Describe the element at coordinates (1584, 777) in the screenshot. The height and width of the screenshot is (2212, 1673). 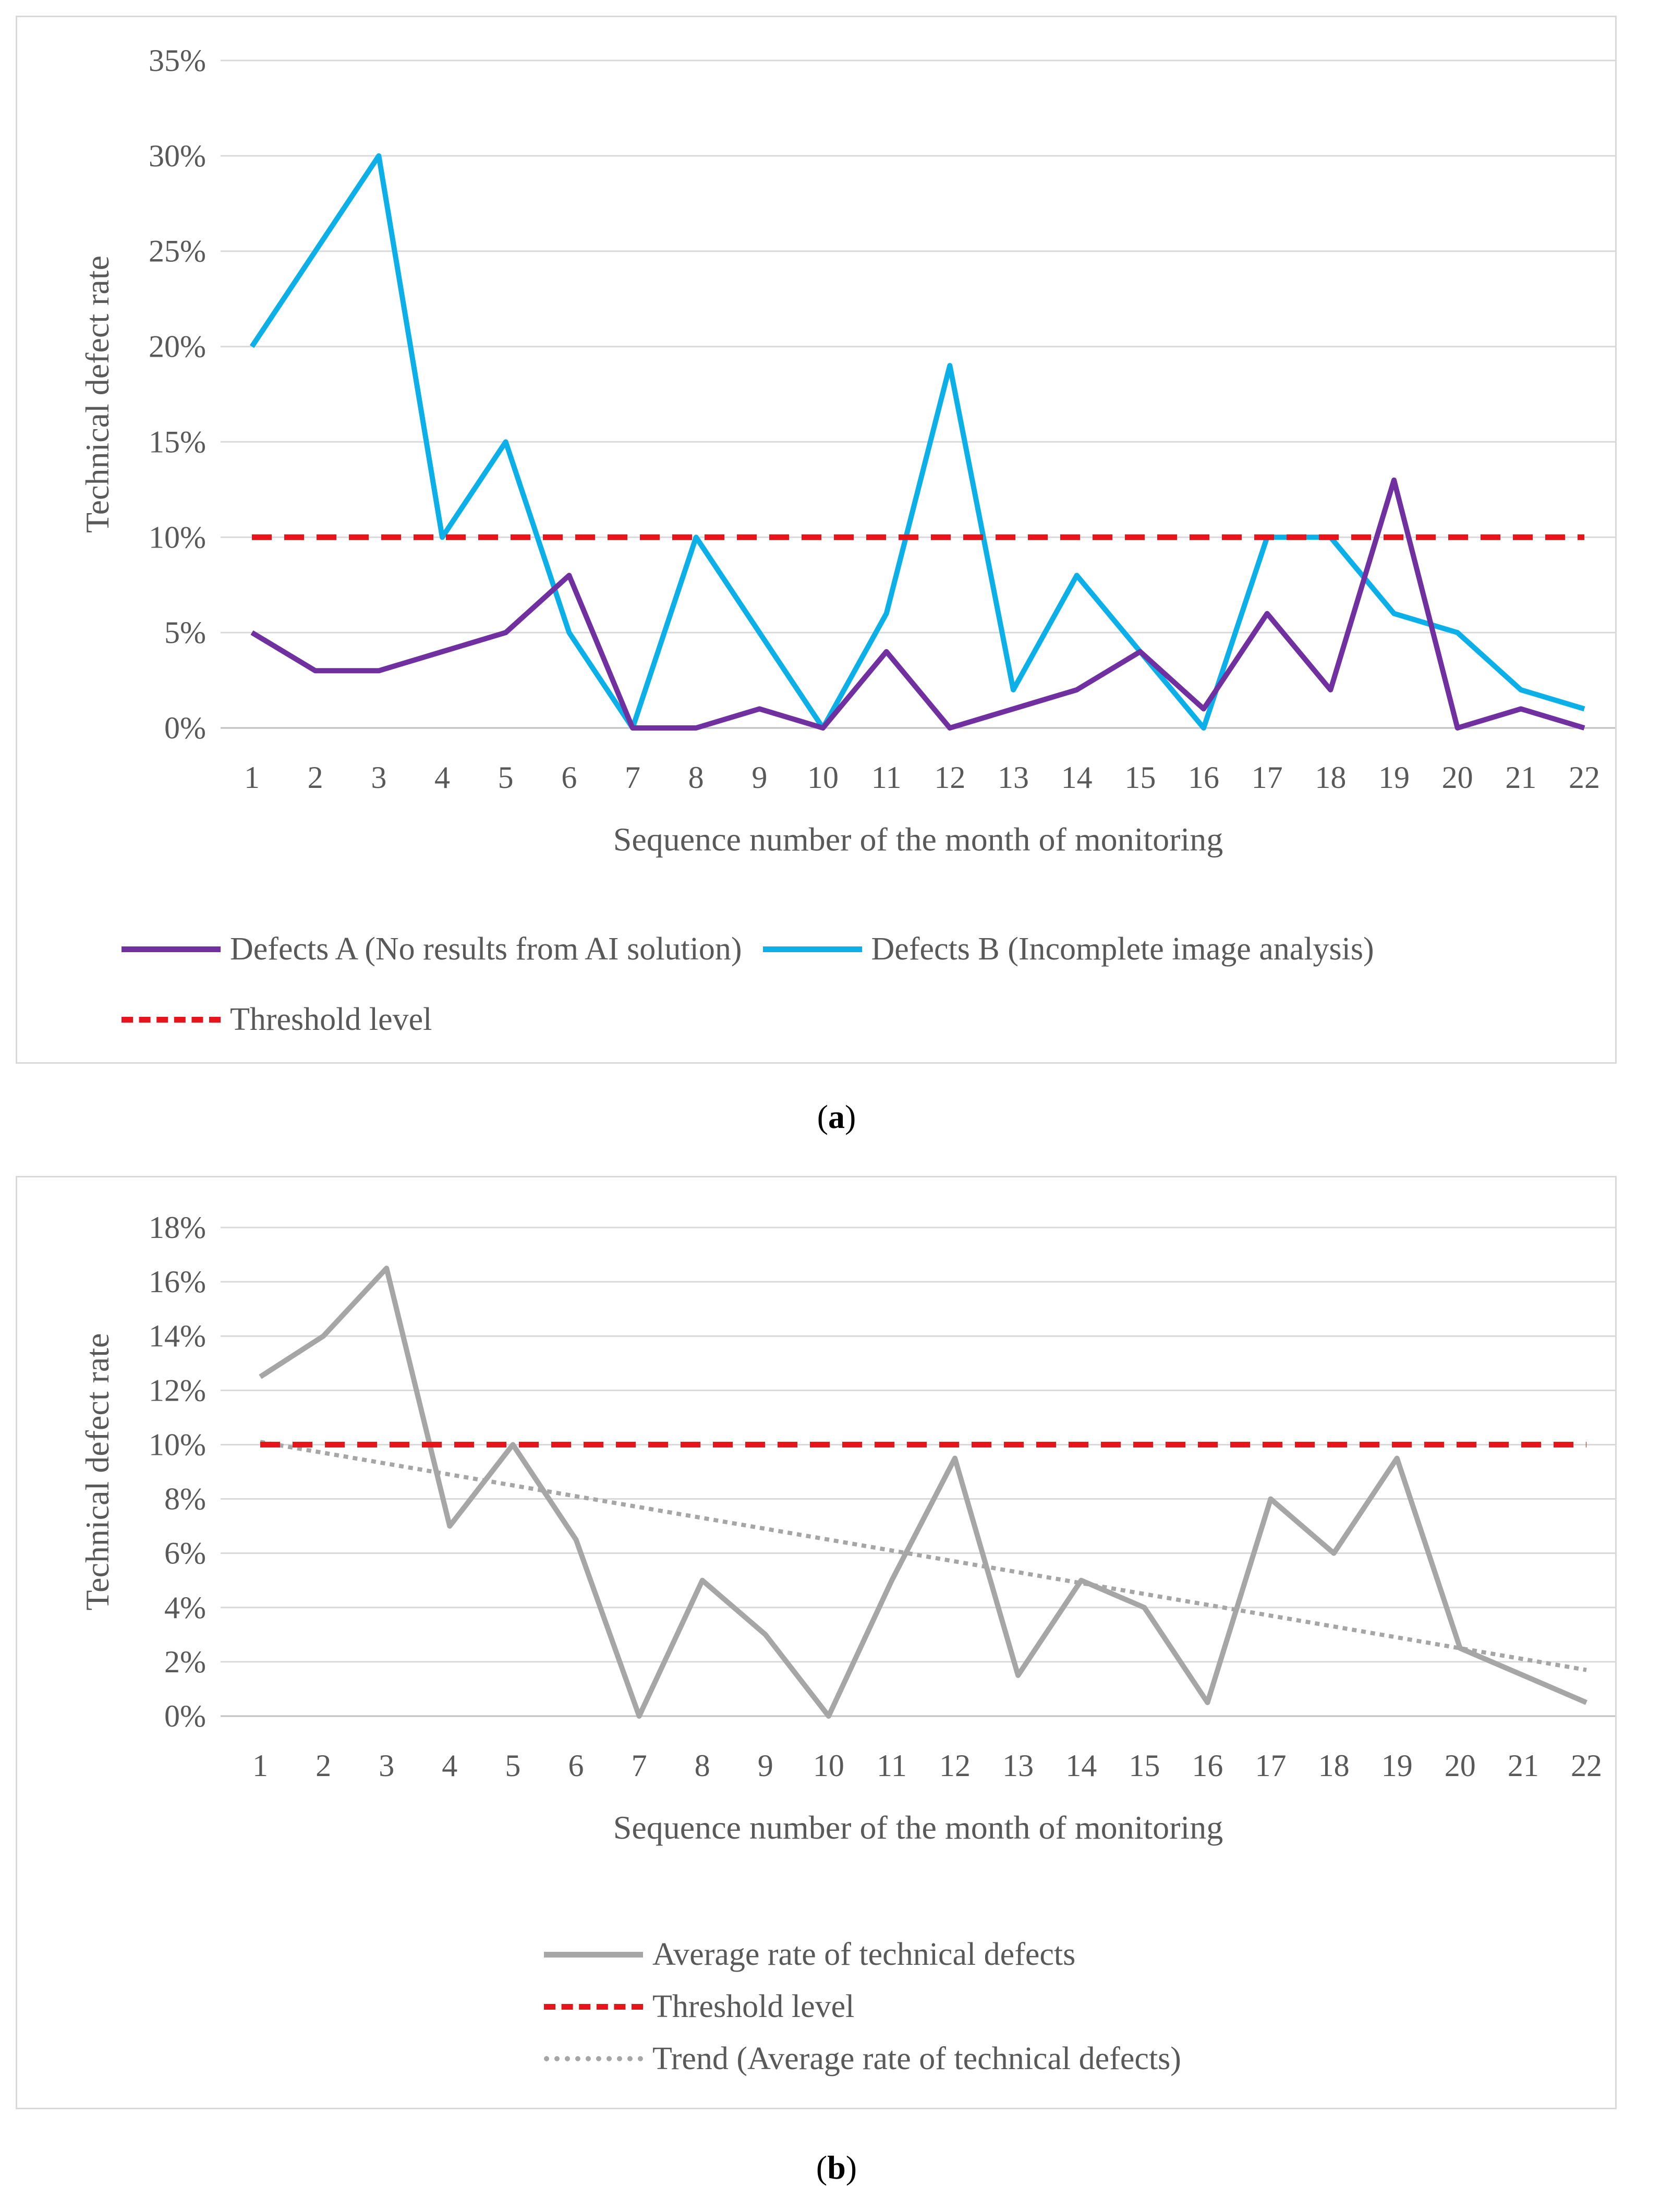
I see `chart-a-xtick-label: 22` at that location.